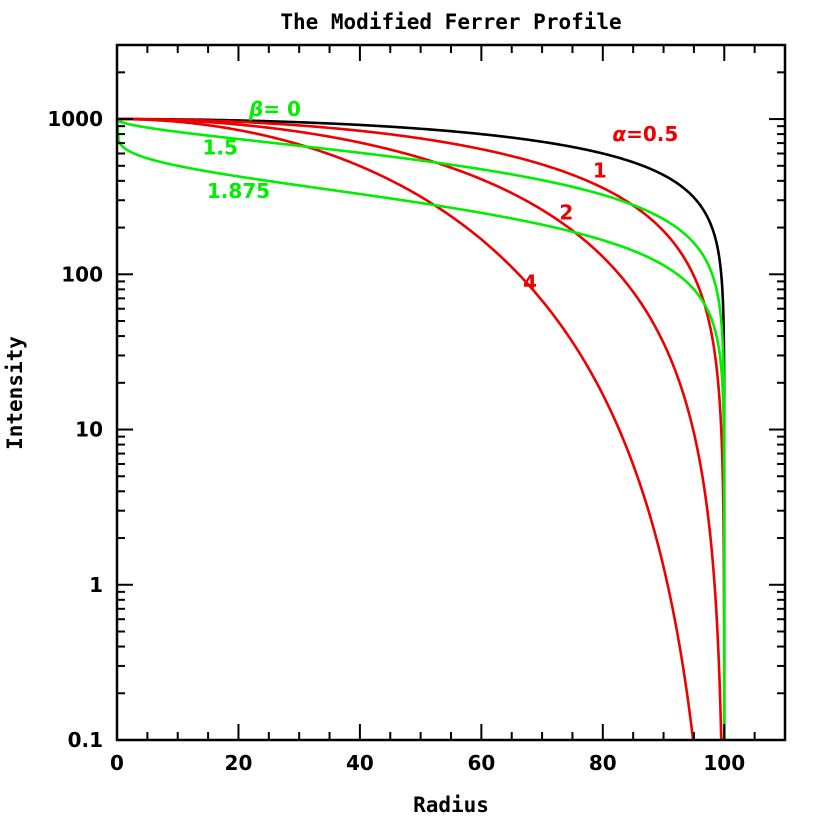 This screenshot has width=830, height=830. Describe the element at coordinates (600, 171) in the screenshot. I see `curve-annotation-5: 1` at that location.